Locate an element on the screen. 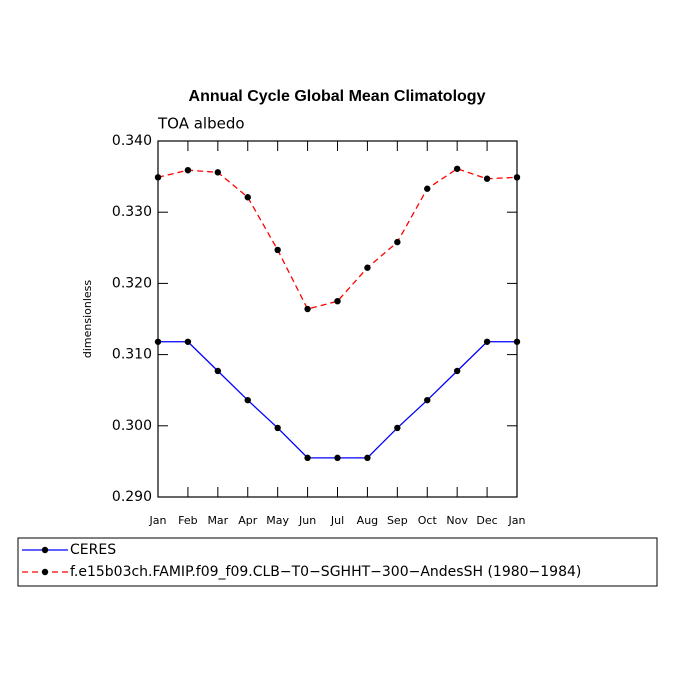 Image resolution: width=675 pixels, height=675 pixels. x-tick-label: Mar is located at coordinates (217, 520).